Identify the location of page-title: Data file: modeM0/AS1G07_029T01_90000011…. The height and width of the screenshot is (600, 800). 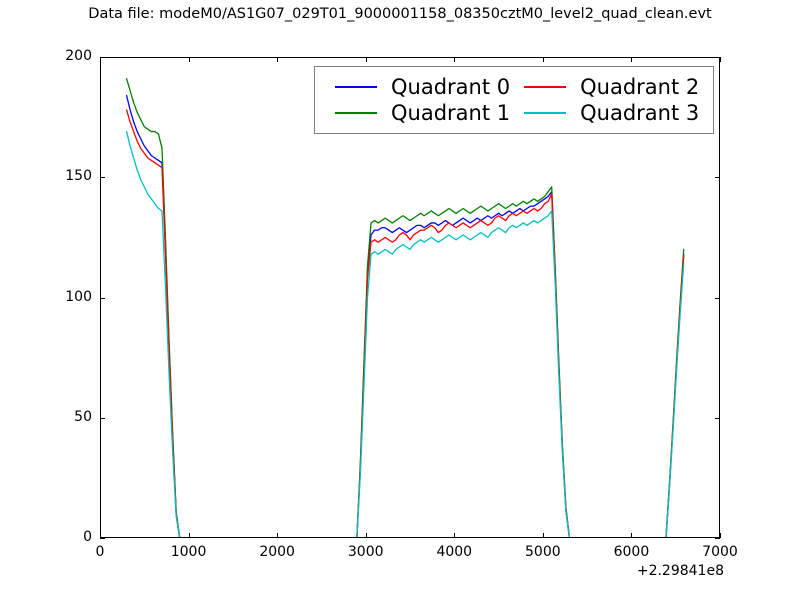
(400, 14).